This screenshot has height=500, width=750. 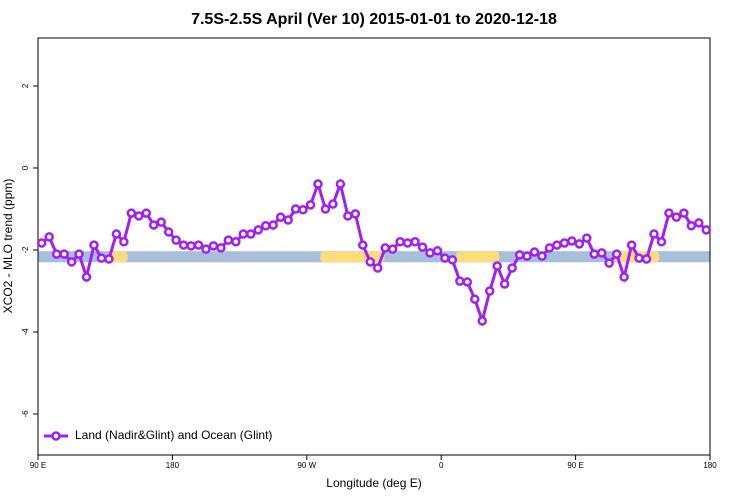 I want to click on band-highlight, so click(x=478, y=257).